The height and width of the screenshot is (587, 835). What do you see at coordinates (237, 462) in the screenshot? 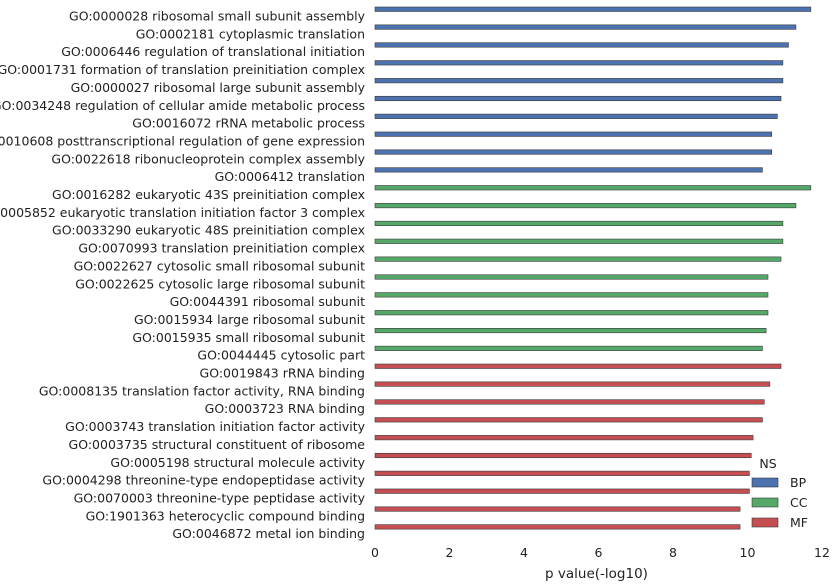
I see `category-label: GO:0005198 structural molecule activity` at bounding box center [237, 462].